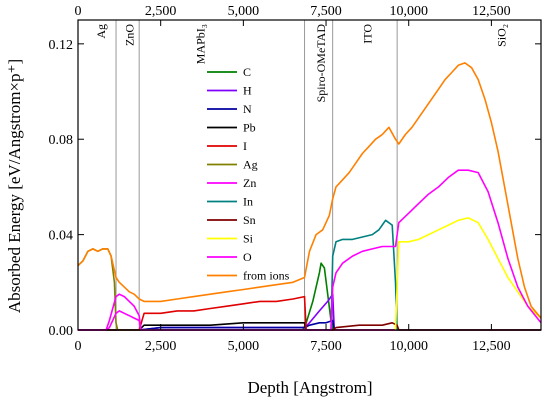 Image resolution: width=550 pixels, height=408 pixels. What do you see at coordinates (249, 220) in the screenshot?
I see `legend-entry-sn: Sn` at bounding box center [249, 220].